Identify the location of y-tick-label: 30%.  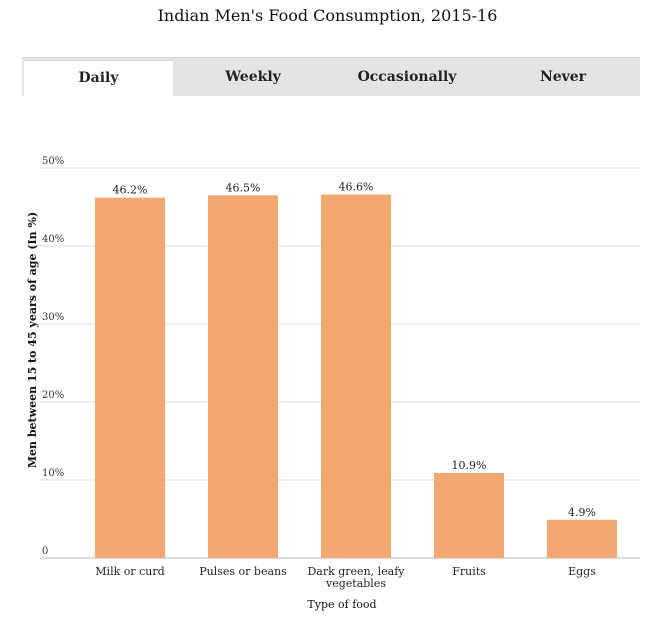
(53, 317).